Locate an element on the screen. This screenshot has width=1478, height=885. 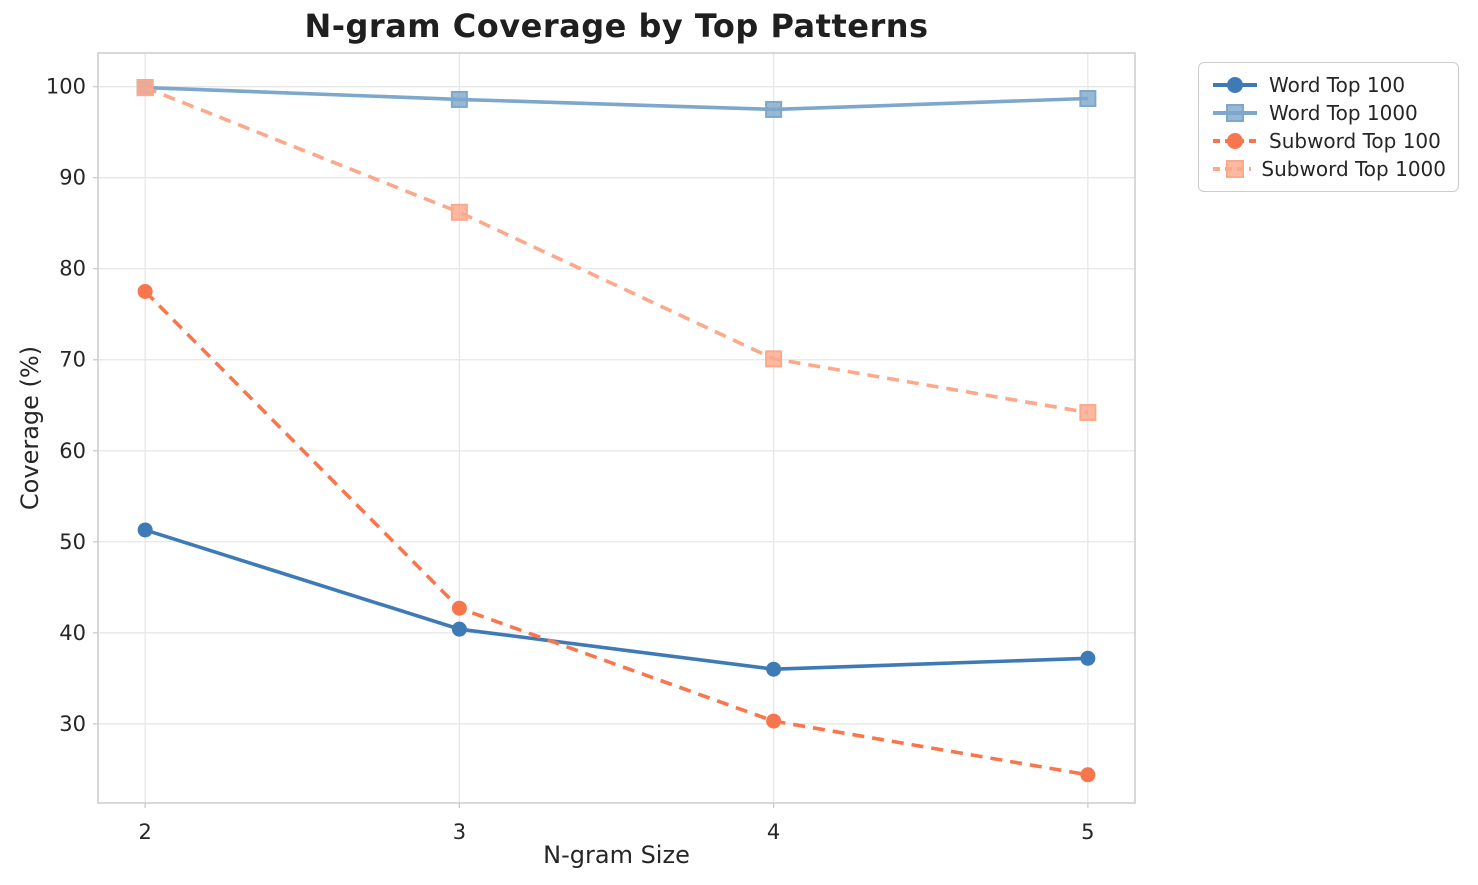
marker-word-top-1000-x5 is located at coordinates (1088, 99).